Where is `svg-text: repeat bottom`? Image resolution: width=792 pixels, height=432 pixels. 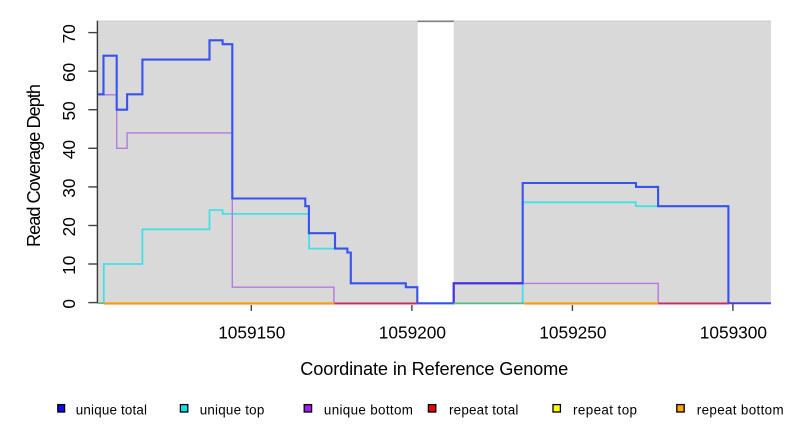 svg-text: repeat bottom is located at coordinates (740, 410).